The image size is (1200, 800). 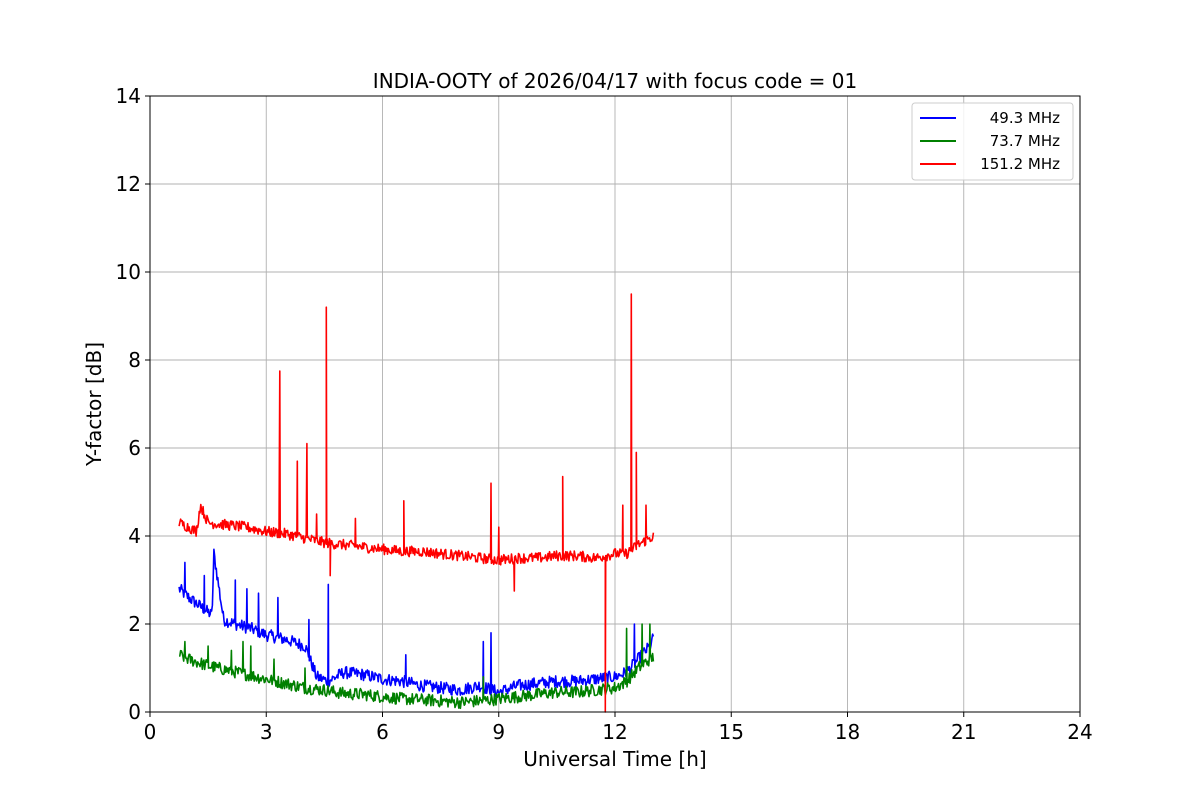 I want to click on legend: 49.3 MHz 73.7 MHz 151.2 MHz, so click(x=992, y=141).